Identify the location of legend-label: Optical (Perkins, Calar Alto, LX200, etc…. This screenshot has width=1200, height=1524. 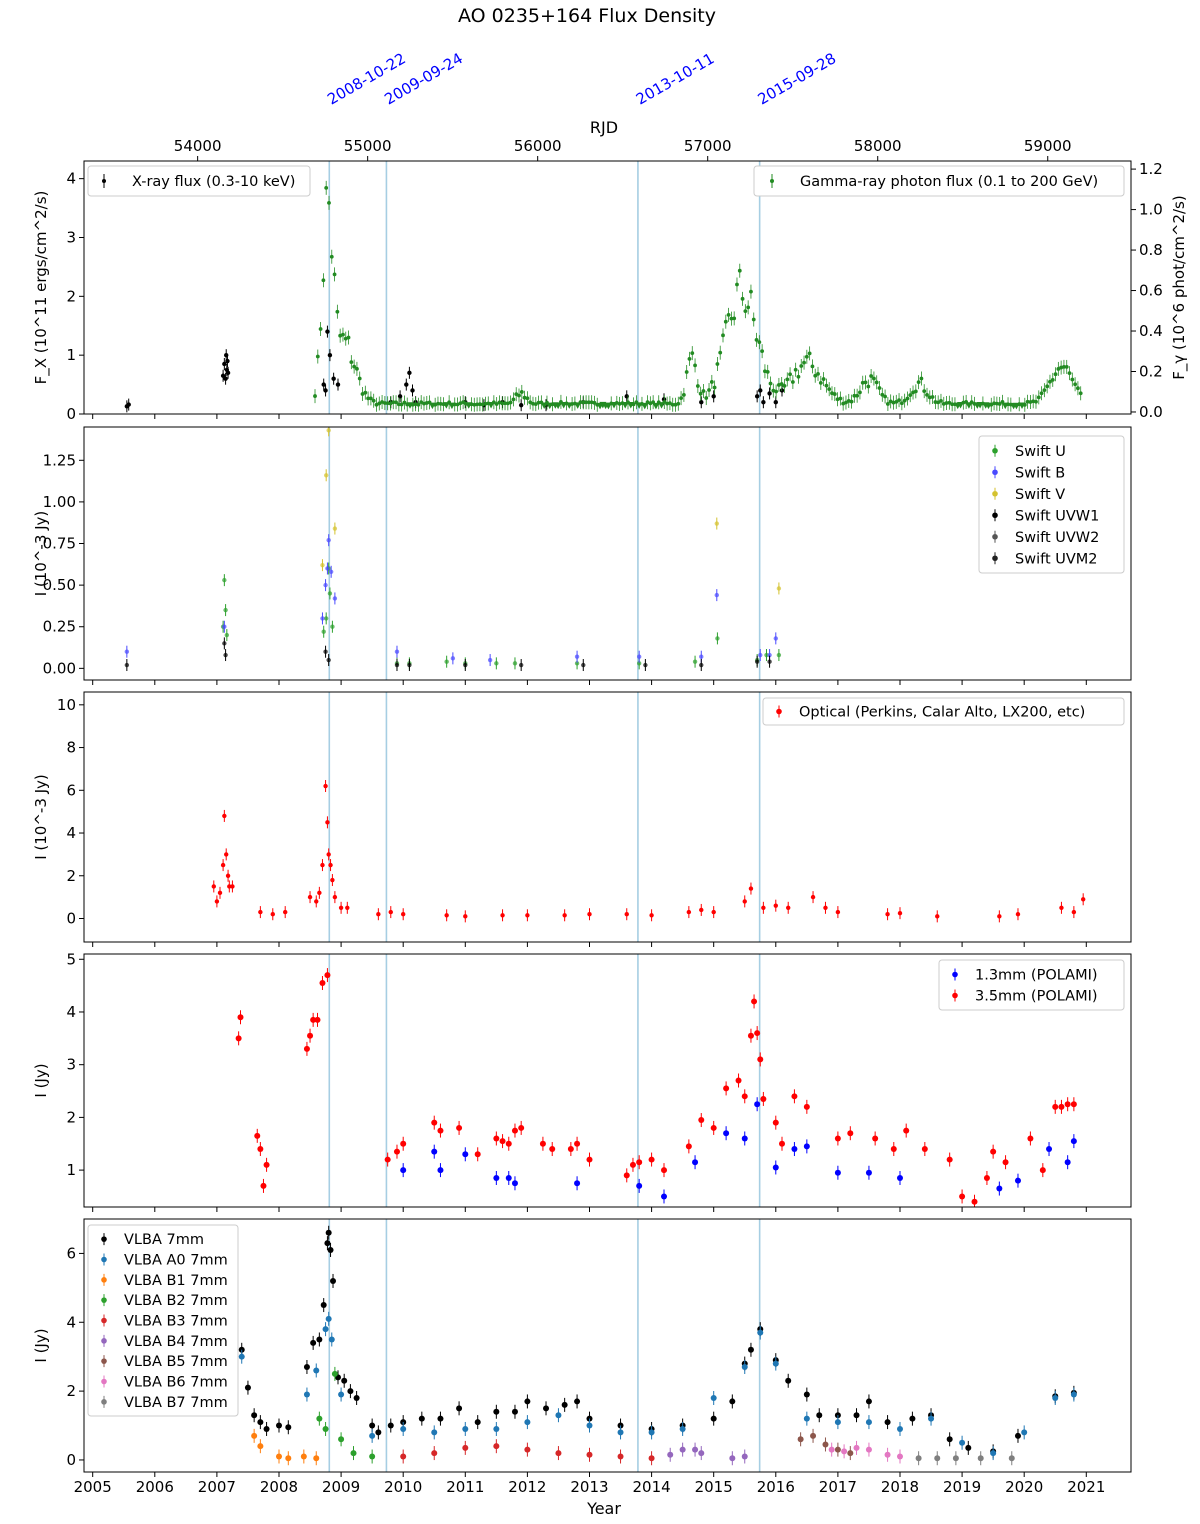
(942, 713).